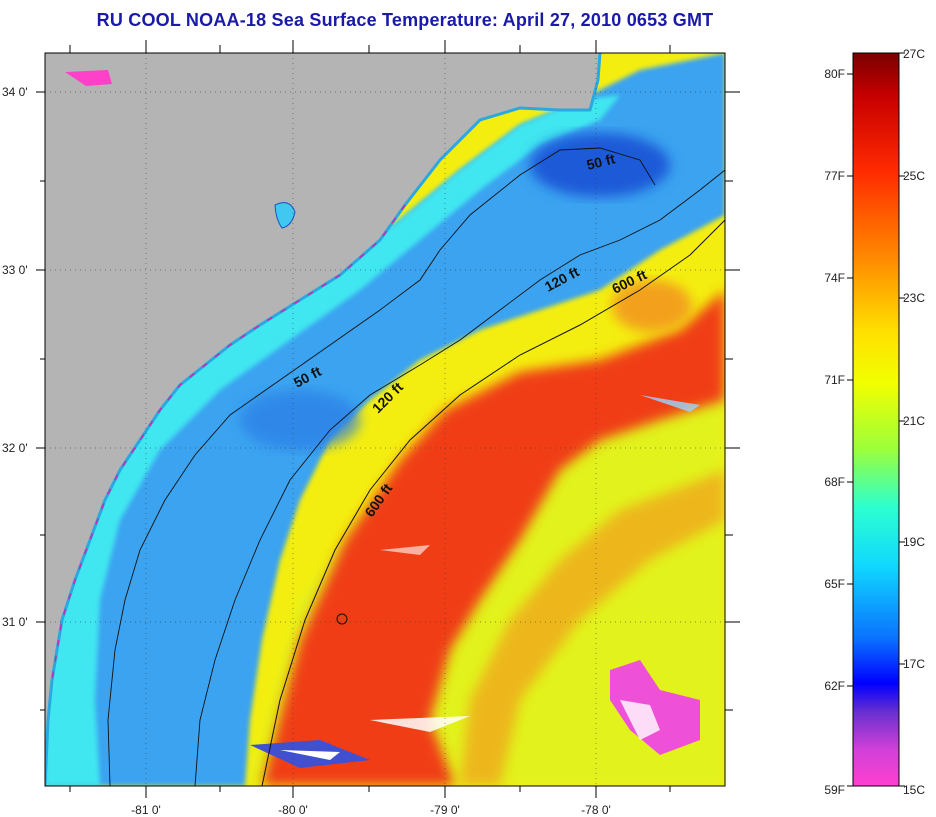 This screenshot has height=817, width=936. What do you see at coordinates (914, 664) in the screenshot?
I see `cb-c-17: 17C` at bounding box center [914, 664].